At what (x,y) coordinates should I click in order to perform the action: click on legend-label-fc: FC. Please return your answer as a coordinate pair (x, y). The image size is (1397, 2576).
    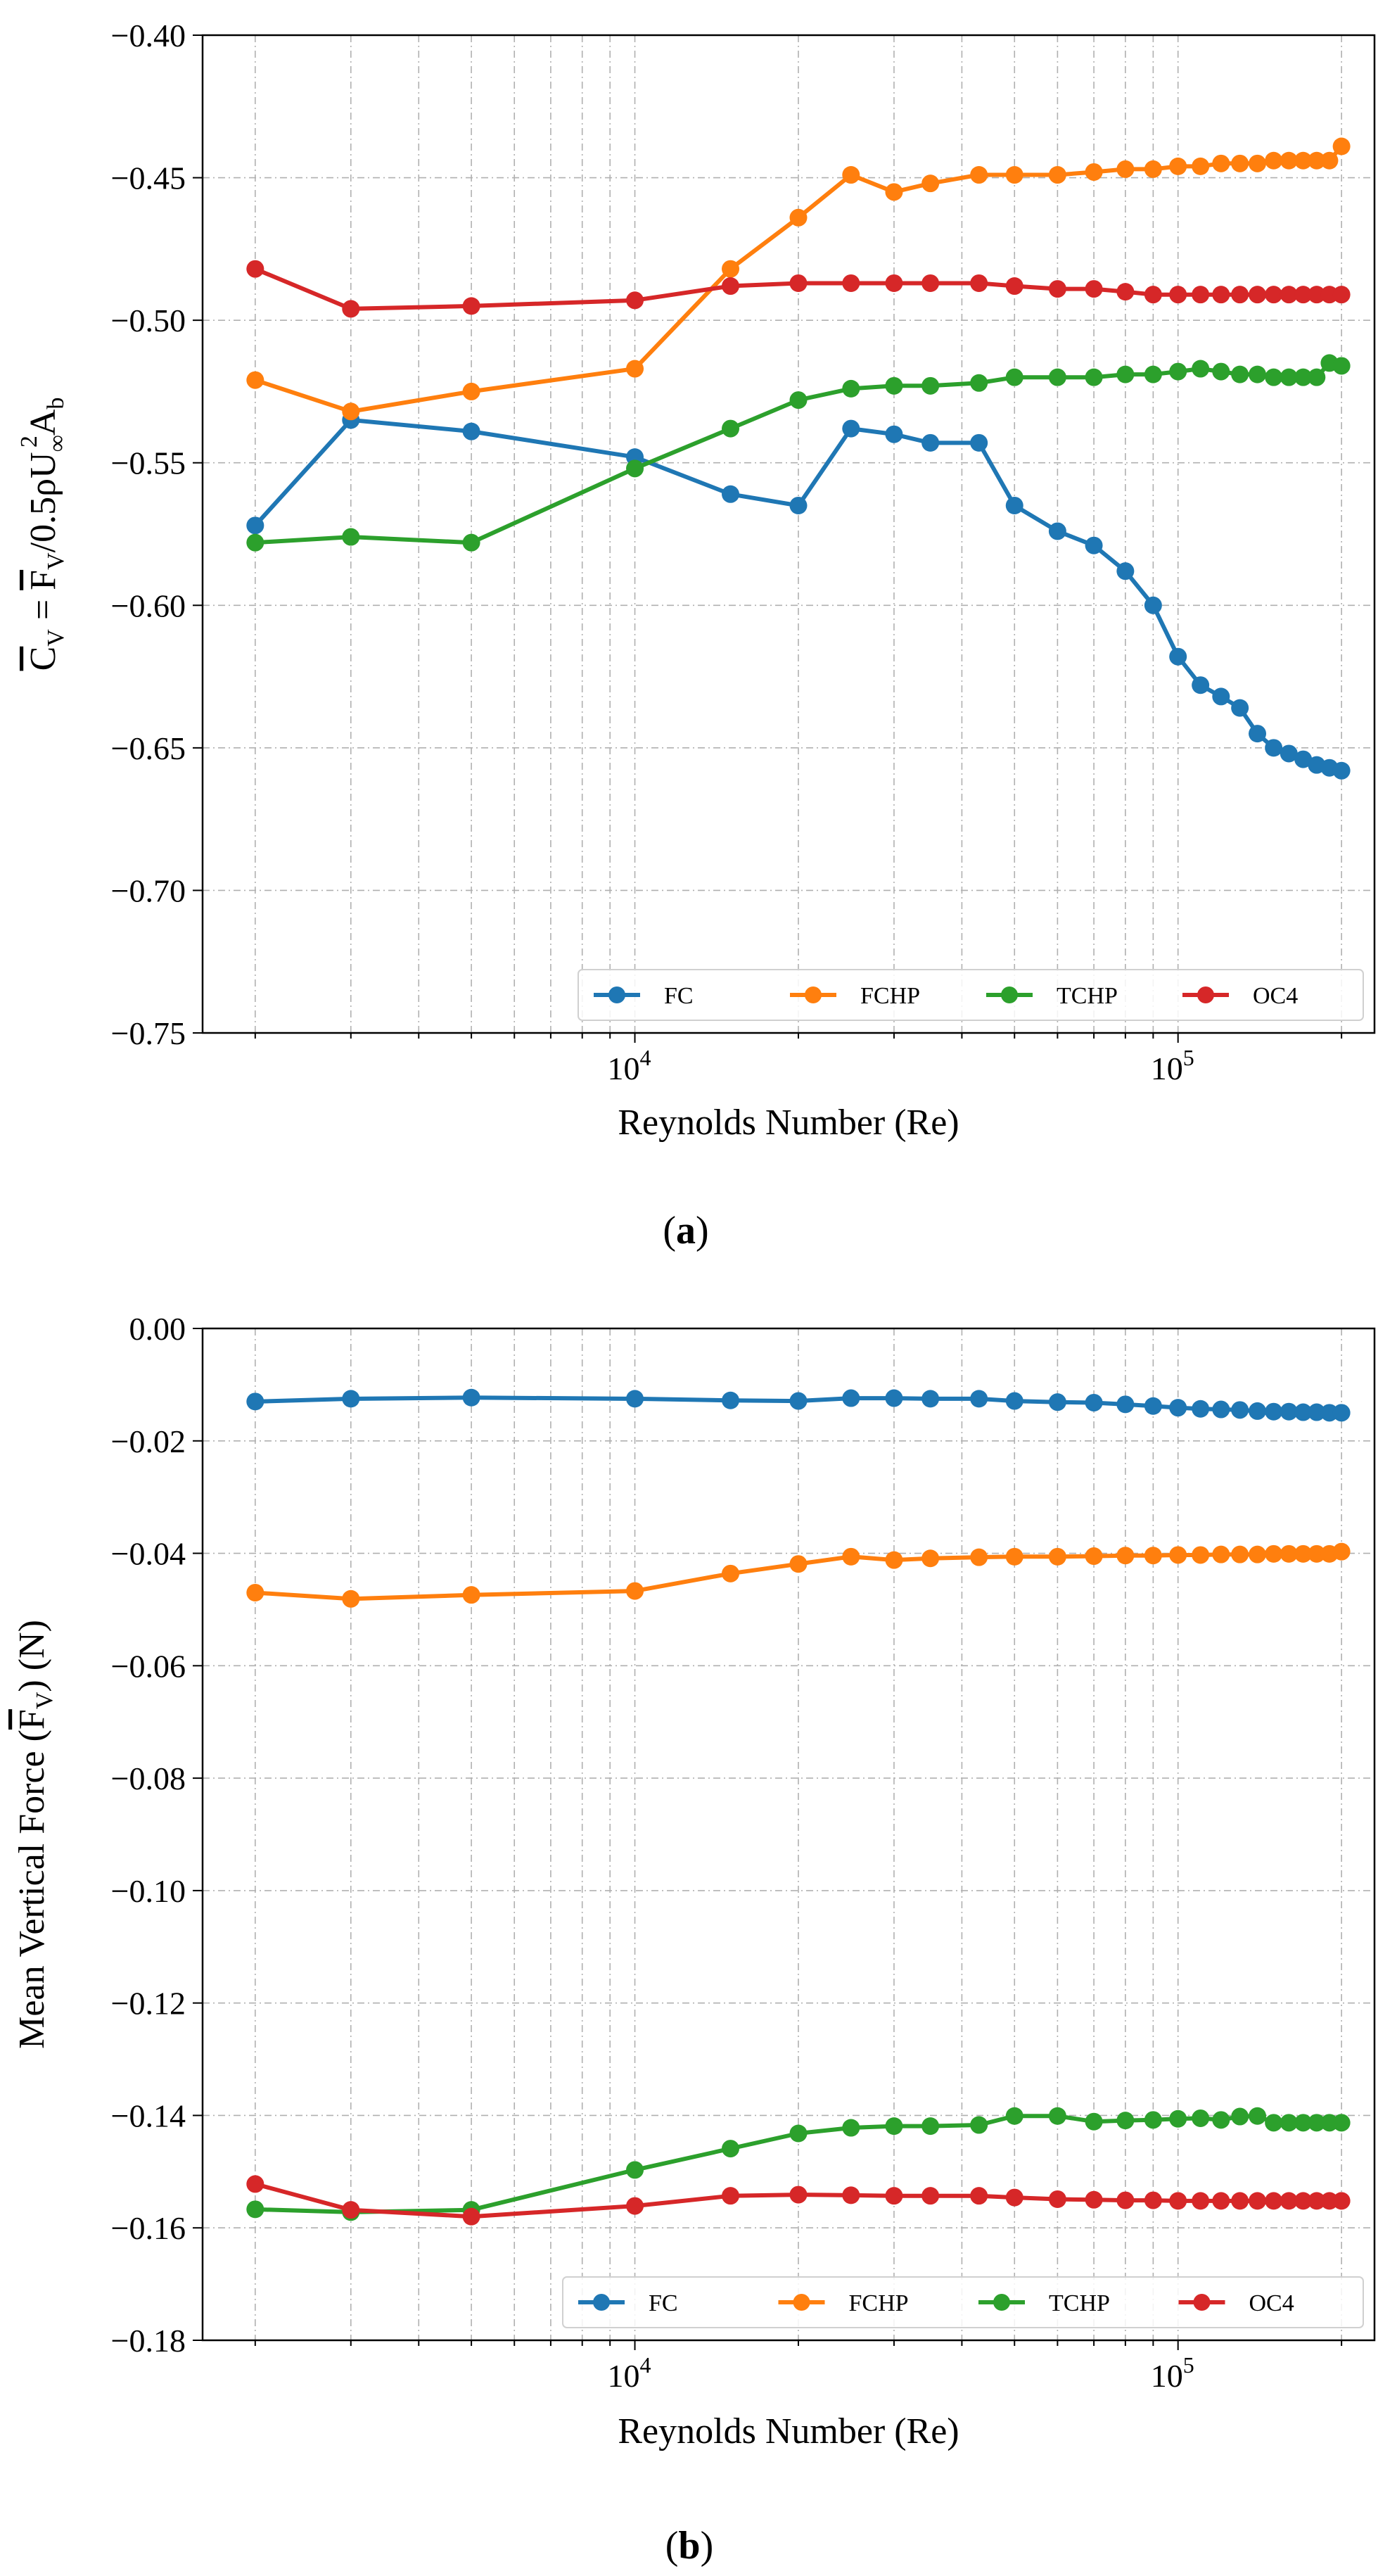
    Looking at the image, I should click on (679, 996).